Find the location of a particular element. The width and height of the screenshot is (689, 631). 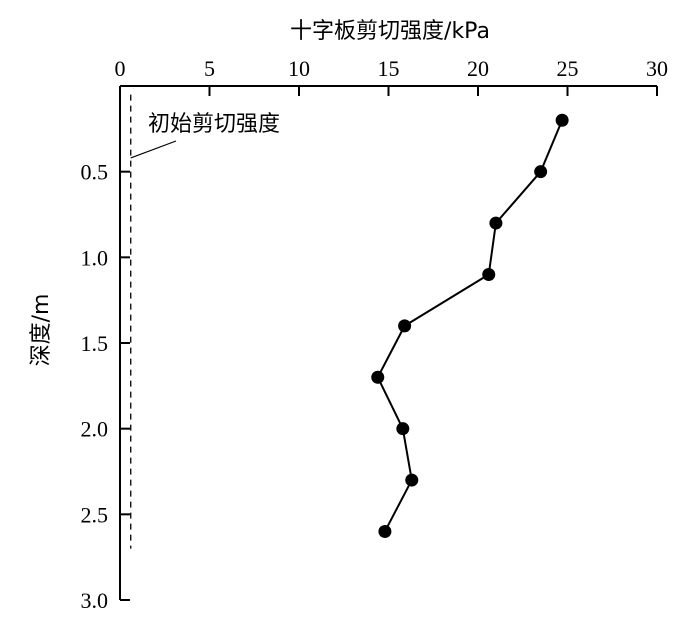

x-tick-label: 0 is located at coordinates (120, 68).